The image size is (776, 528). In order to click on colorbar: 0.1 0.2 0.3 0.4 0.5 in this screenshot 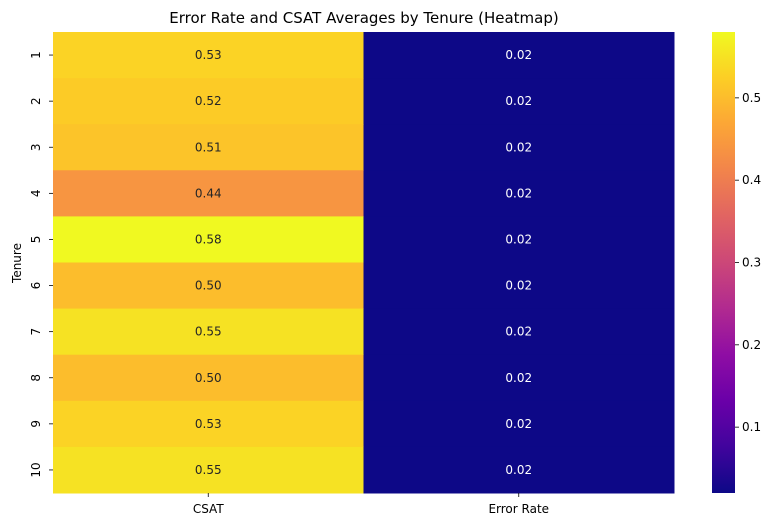, I will do `click(736, 262)`.